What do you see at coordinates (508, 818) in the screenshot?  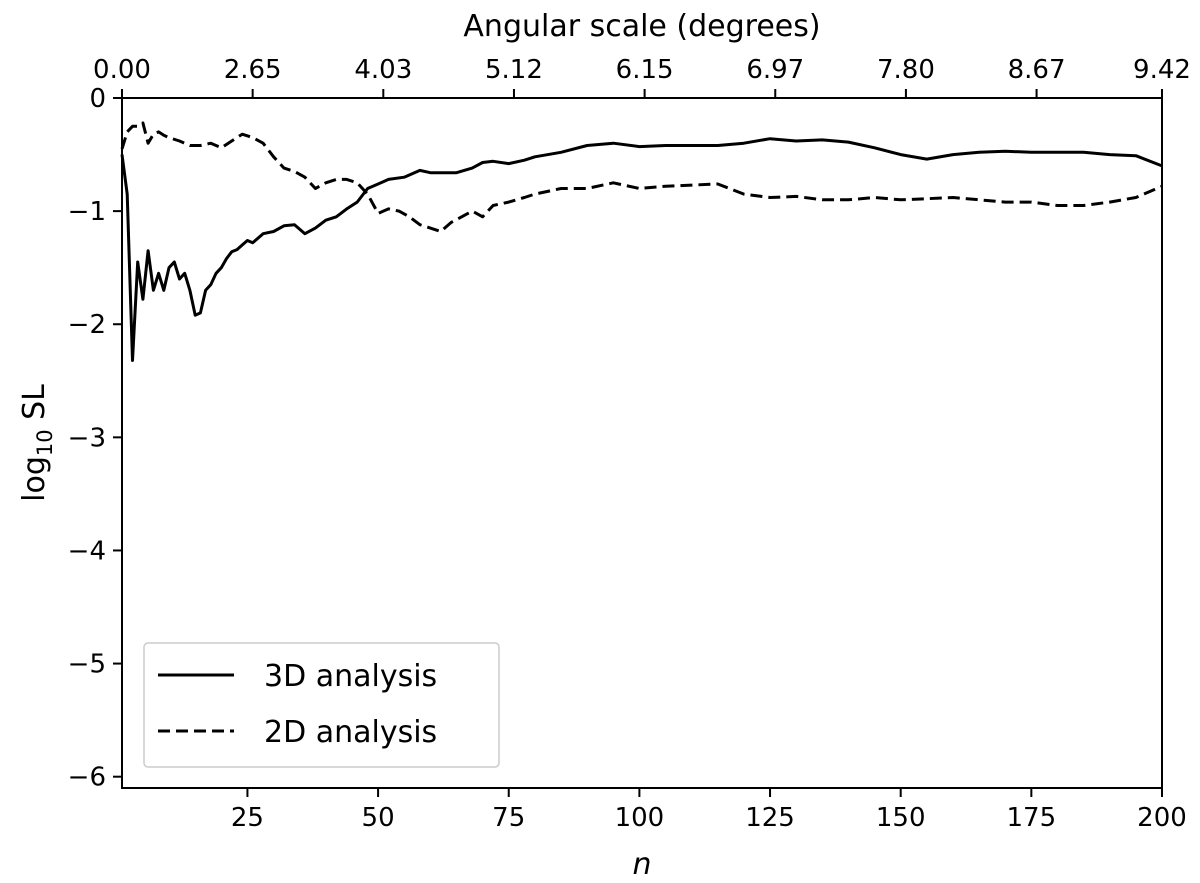 I see `x-tick-label: 75` at bounding box center [508, 818].